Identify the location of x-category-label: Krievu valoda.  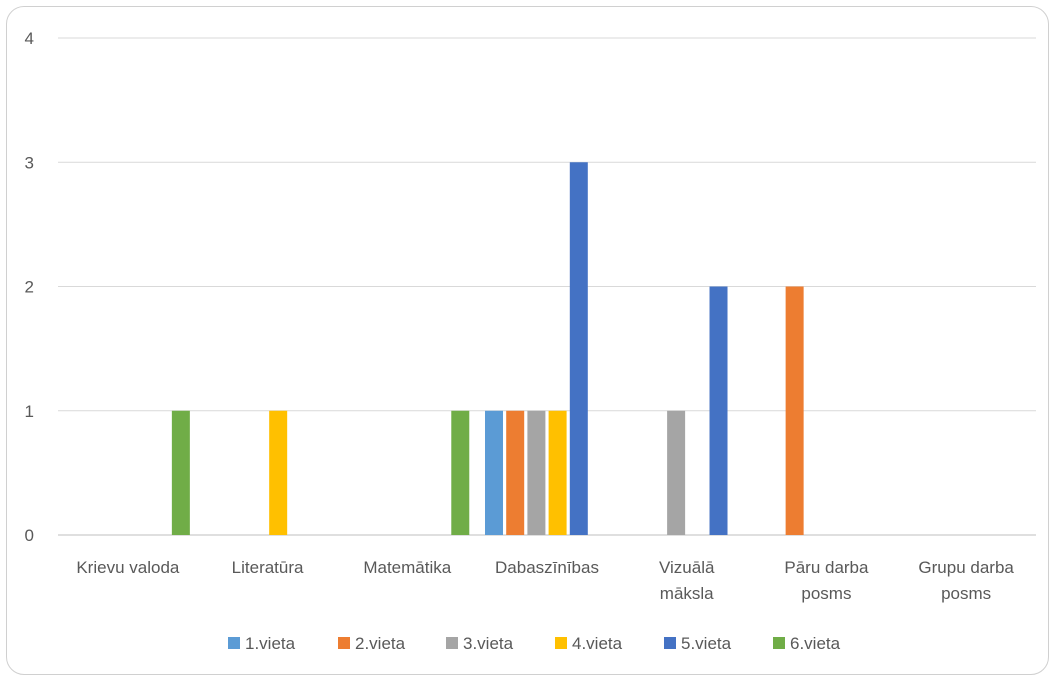
(128, 567).